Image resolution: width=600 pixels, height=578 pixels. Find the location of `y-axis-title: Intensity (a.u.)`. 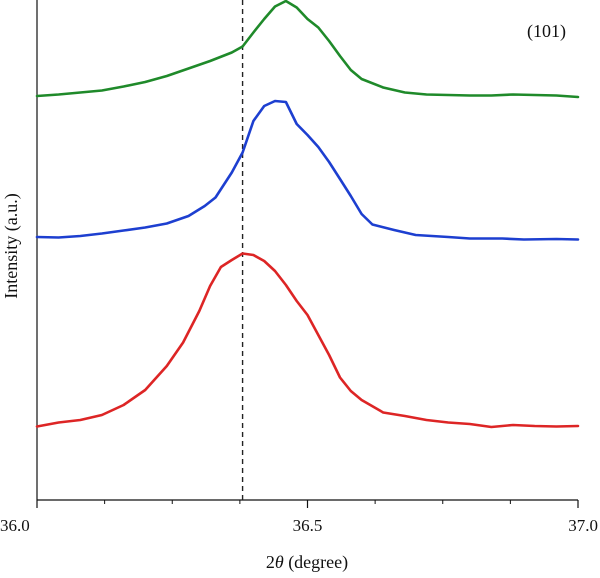

y-axis-title: Intensity (a.u.) is located at coordinates (11, 245).